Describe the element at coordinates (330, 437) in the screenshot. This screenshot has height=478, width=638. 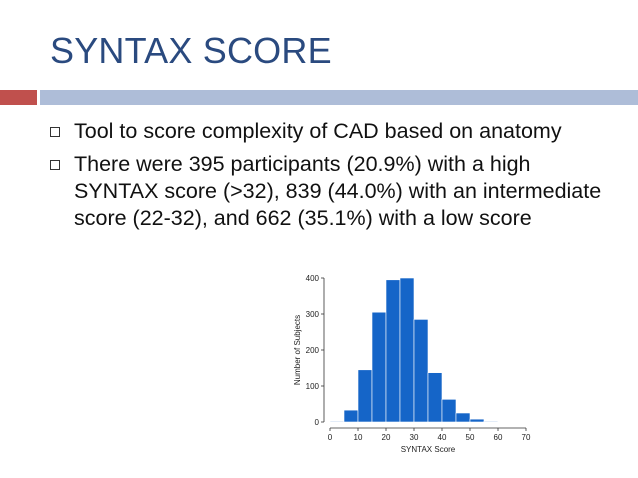
I see `x-tick-label: 0` at that location.